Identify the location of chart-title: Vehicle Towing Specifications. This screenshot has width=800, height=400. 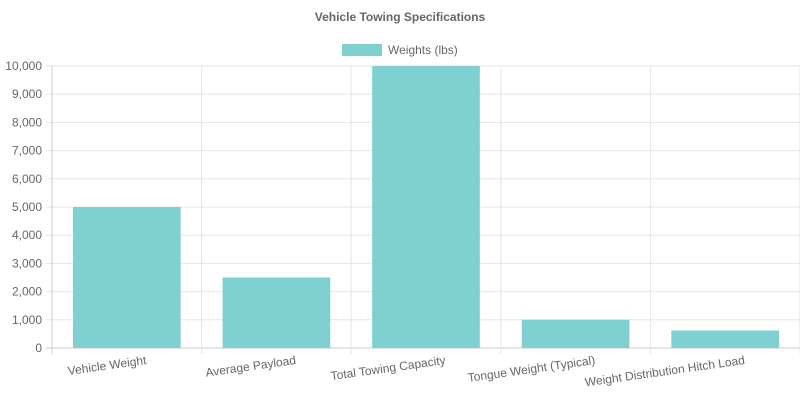
(400, 17).